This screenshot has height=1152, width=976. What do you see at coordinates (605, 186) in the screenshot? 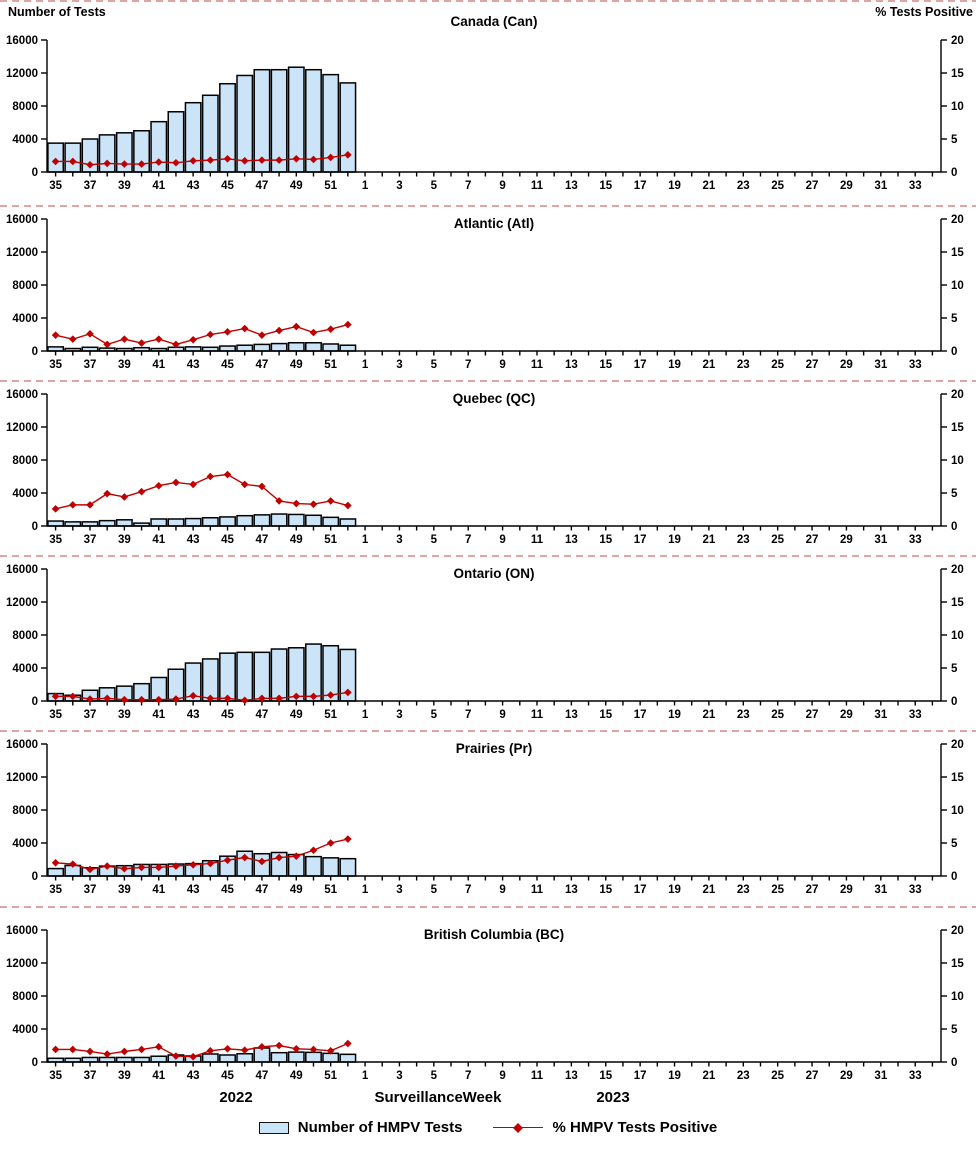
I see `x-tick-label-week-15: 15` at bounding box center [605, 186].